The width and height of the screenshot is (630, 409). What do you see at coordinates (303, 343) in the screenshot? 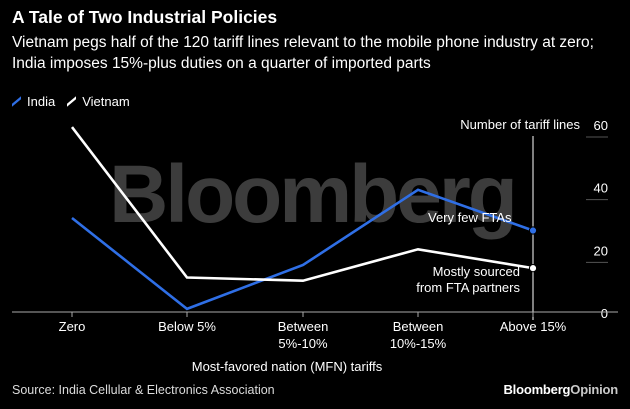
I see `x-tick-label: 5%-10%` at bounding box center [303, 343].